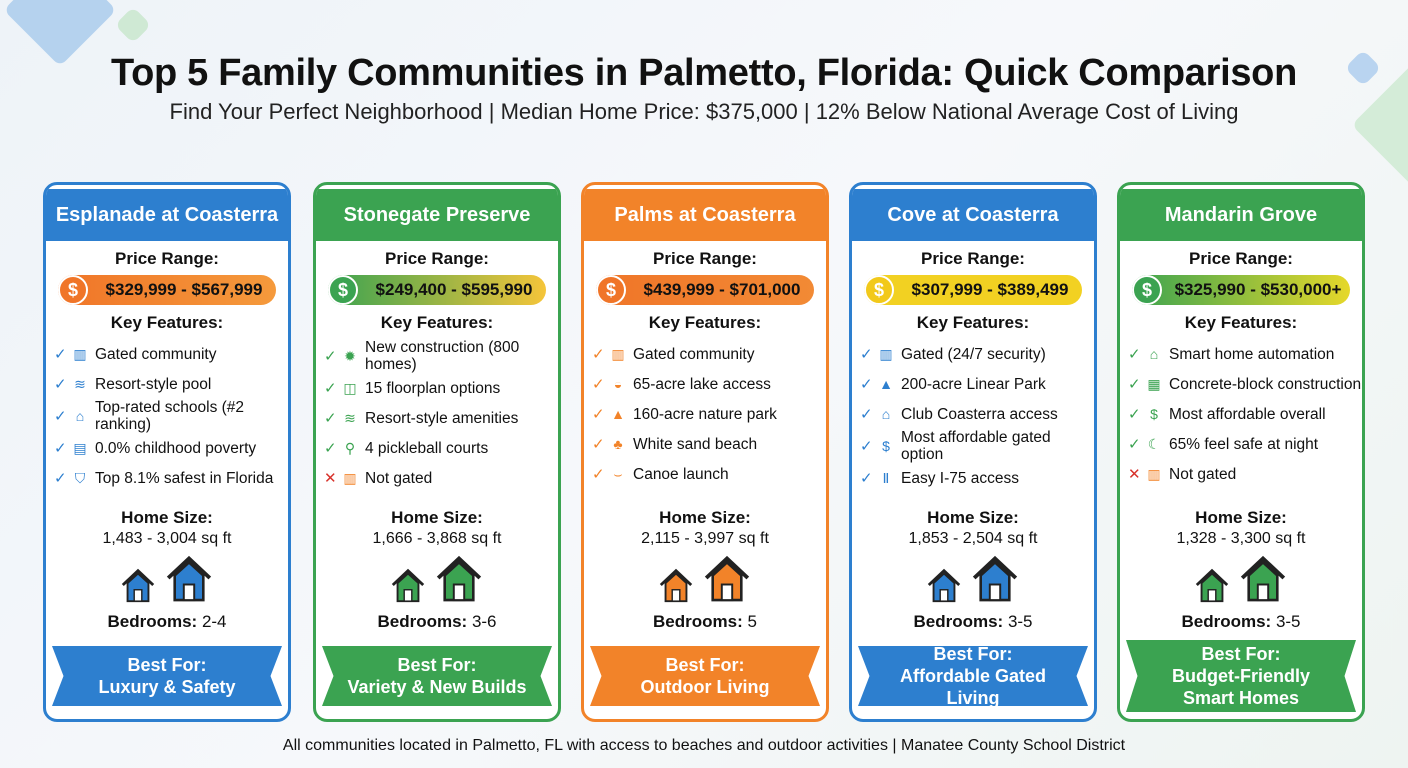  I want to click on best-for-ribbon: Best For: Luxury & Safety, so click(167, 676).